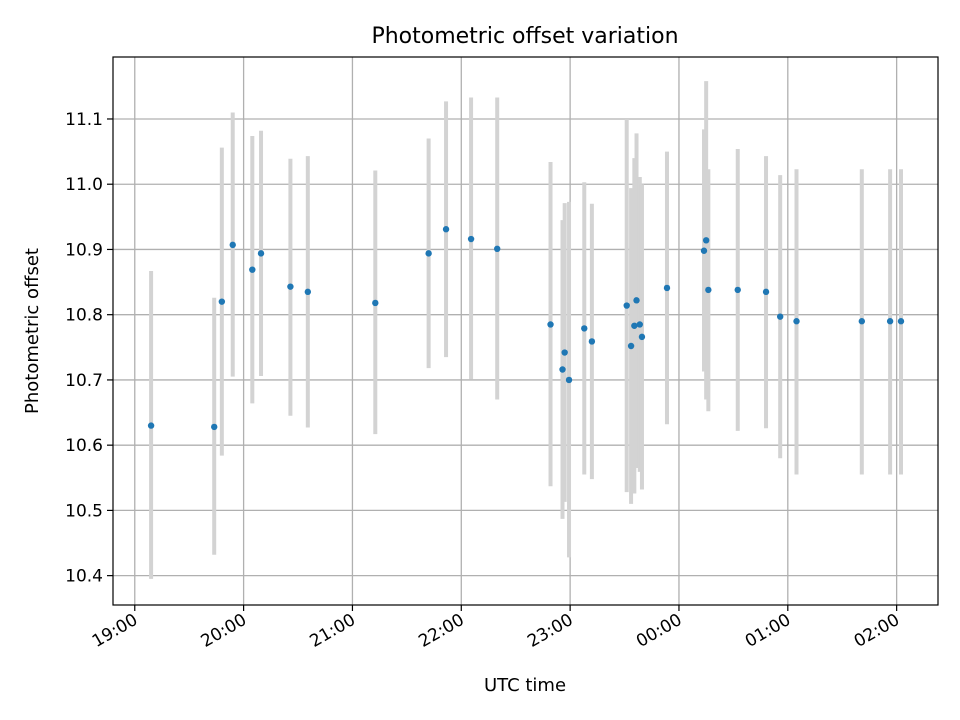 The height and width of the screenshot is (720, 960). I want to click on y-tick-label: 11.0, so click(84, 185).